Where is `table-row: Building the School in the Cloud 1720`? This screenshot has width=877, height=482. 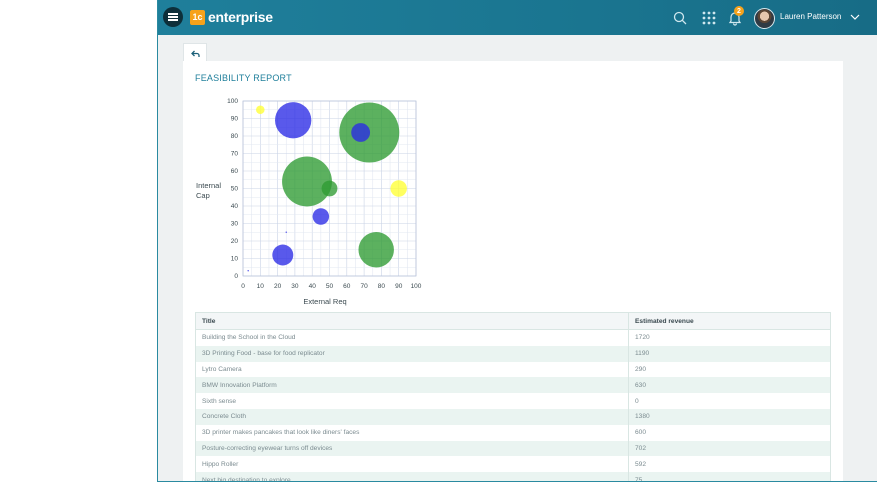
table-row: Building the School in the Cloud 1720 is located at coordinates (513, 337).